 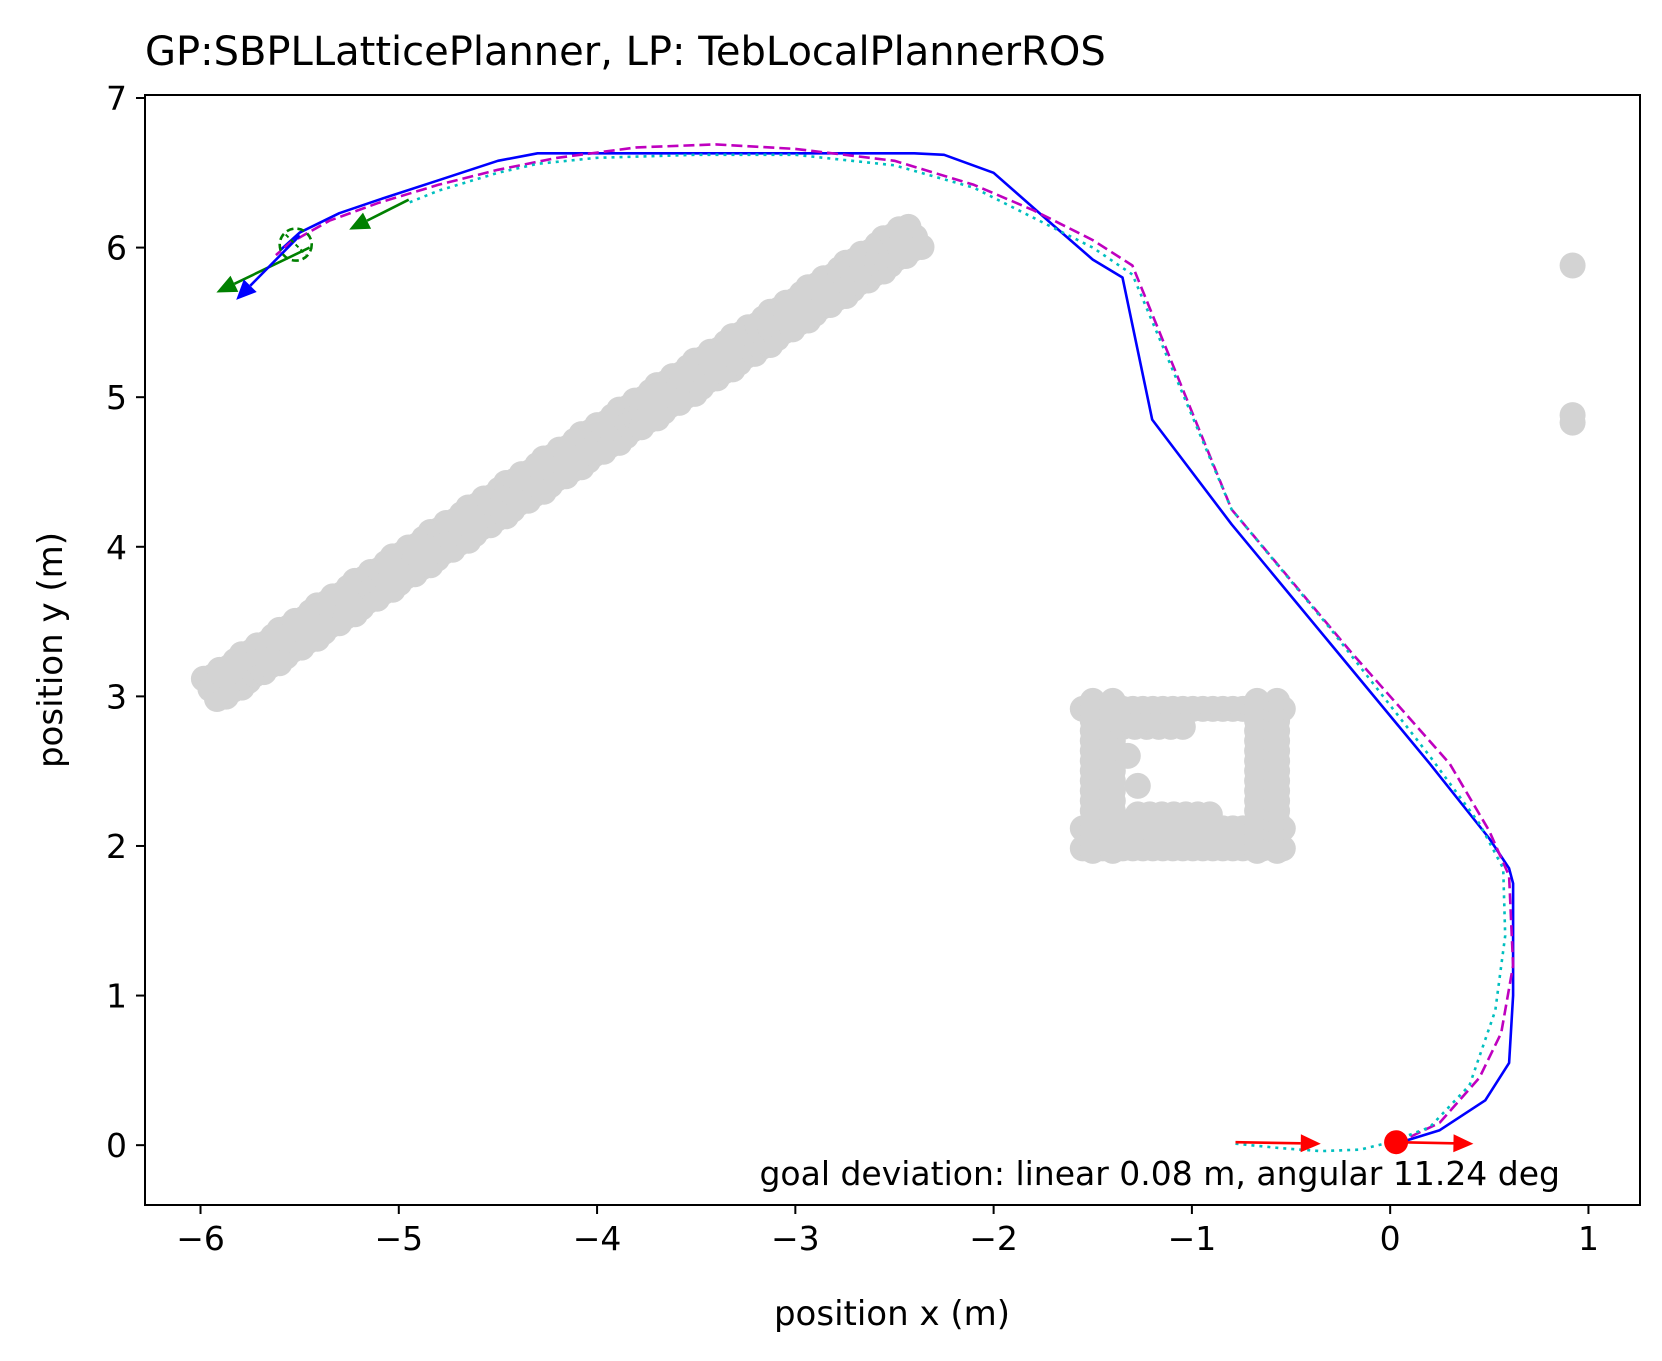 I want to click on goal-marker-cross, so click(x=295, y=244).